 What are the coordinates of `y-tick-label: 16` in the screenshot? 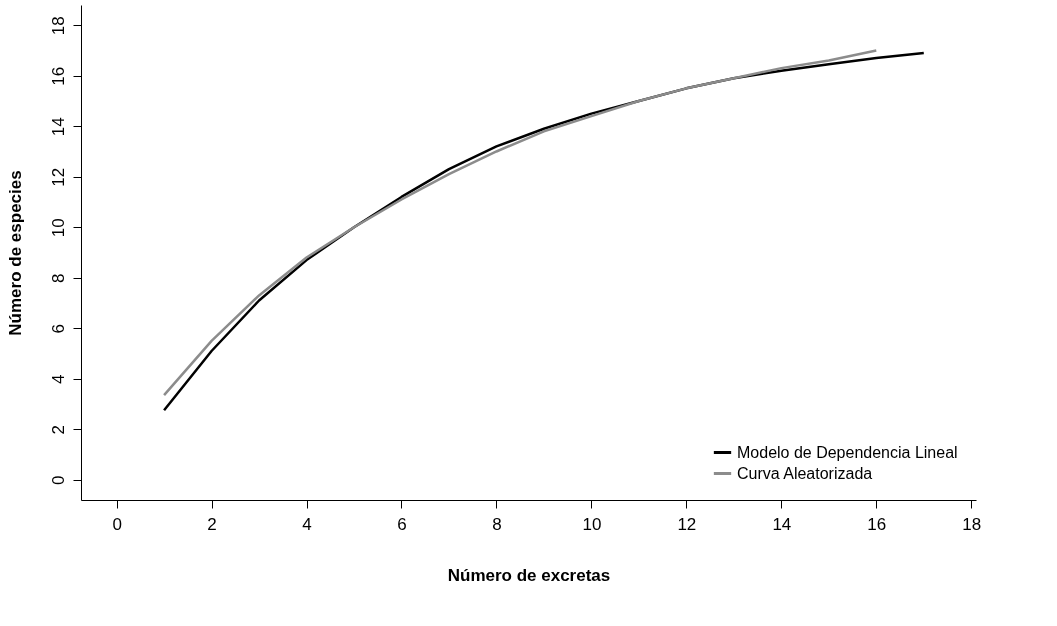 It's located at (58, 76).